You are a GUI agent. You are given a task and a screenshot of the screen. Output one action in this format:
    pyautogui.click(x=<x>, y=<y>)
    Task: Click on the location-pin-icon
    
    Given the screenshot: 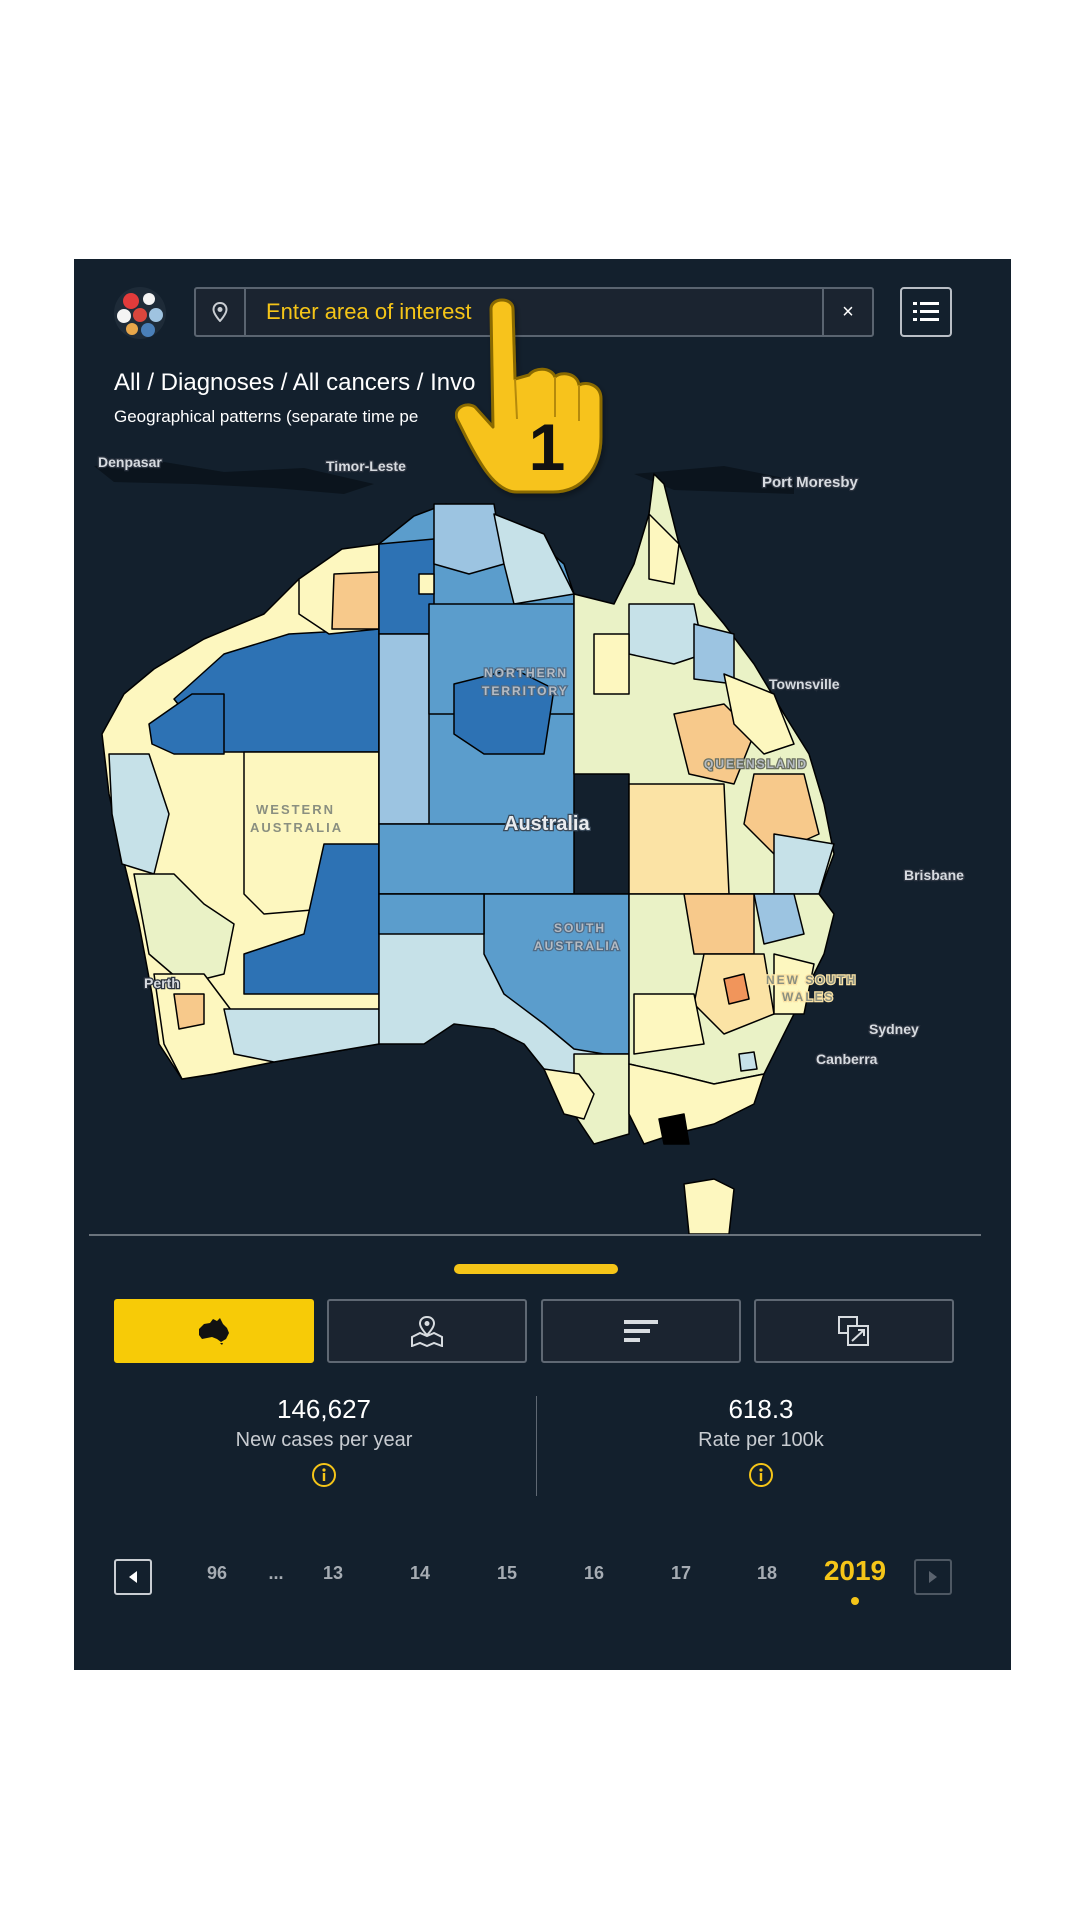 What is the action you would take?
    pyautogui.click(x=221, y=312)
    